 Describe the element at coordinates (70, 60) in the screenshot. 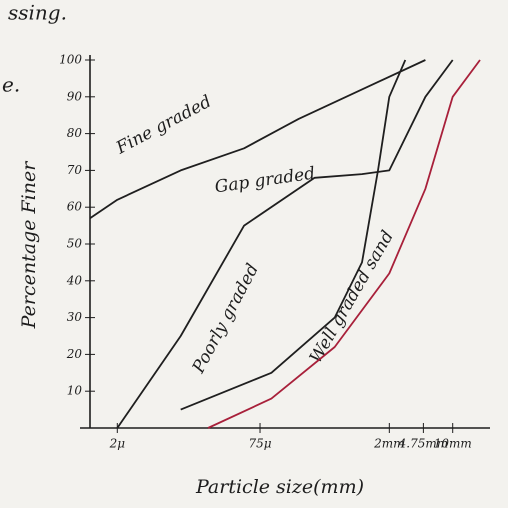

I see `y-tick-label: 100` at that location.